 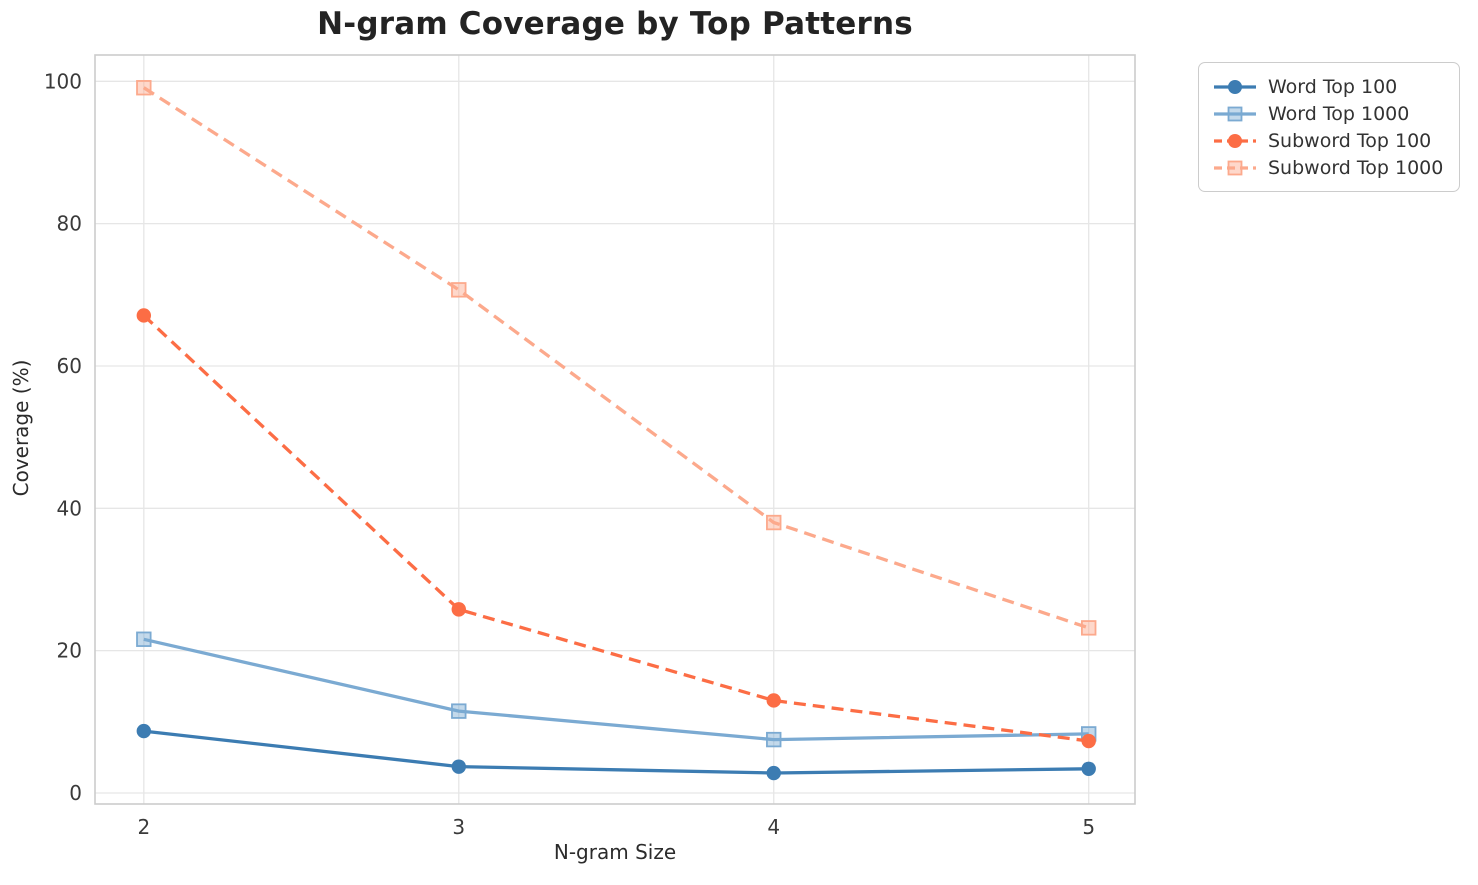 I want to click on y-tick-label: 60, so click(x=69, y=366).